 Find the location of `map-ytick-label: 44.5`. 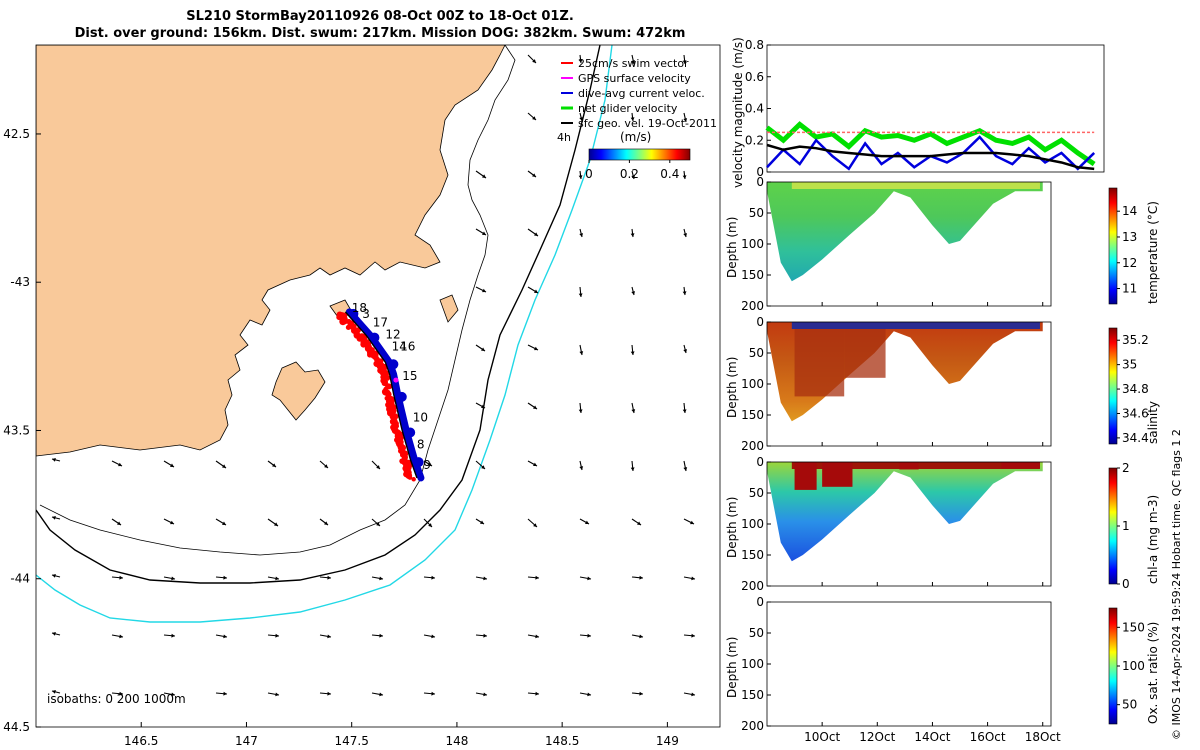

map-ytick-label: 44.5 is located at coordinates (16, 727).